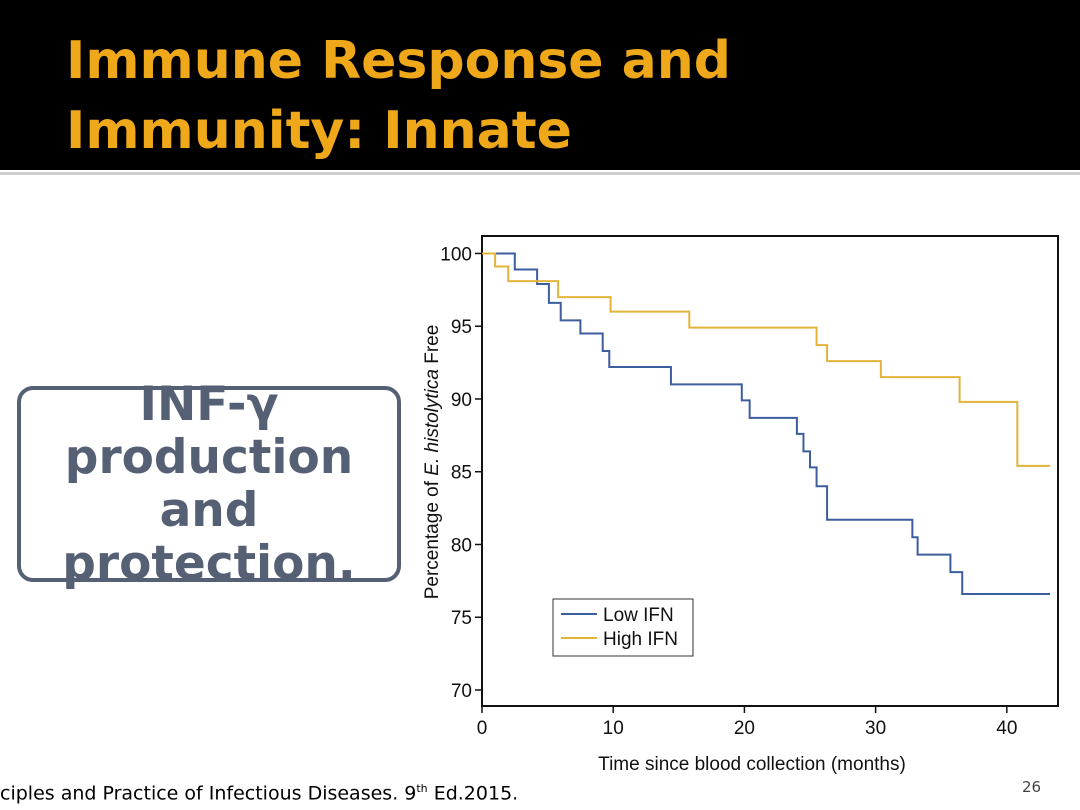  I want to click on callout-text: INF-γ production and protection., so click(209, 484).